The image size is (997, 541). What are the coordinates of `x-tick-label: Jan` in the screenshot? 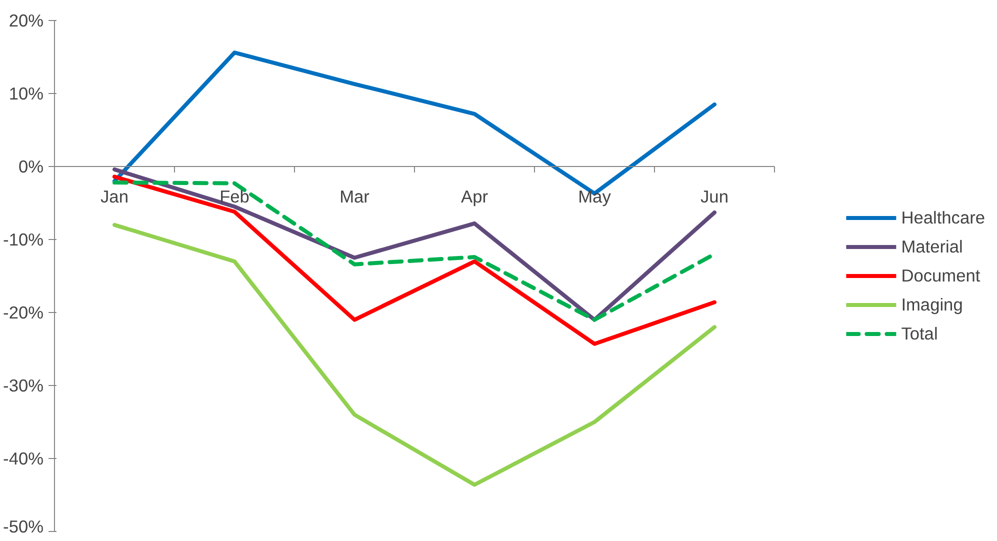 It's located at (114, 196).